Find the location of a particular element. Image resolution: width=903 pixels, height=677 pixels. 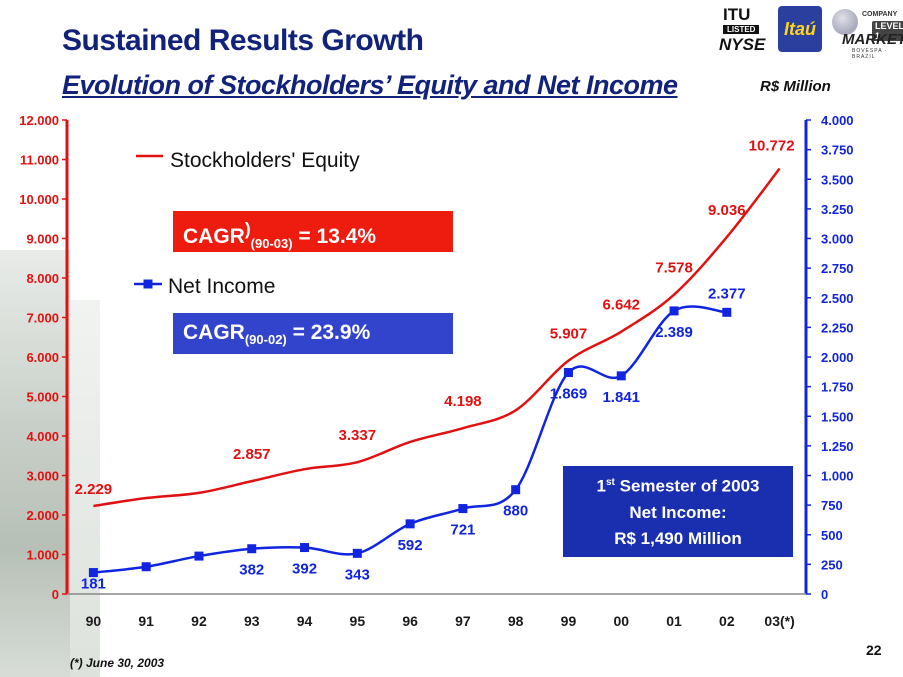

legend-income-label: Net Income is located at coordinates (221, 286).